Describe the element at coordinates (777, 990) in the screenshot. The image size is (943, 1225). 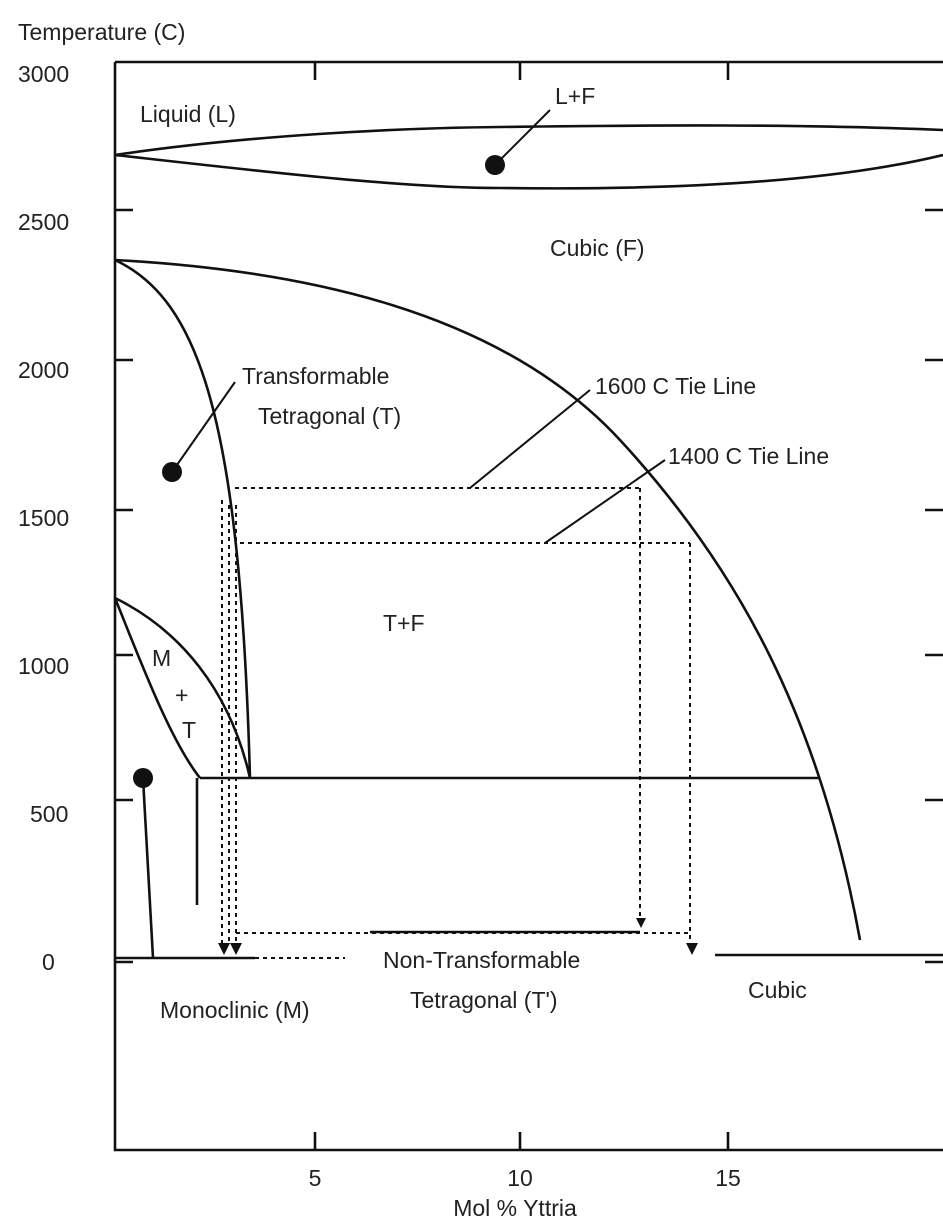
I see `region-label: Cubic` at that location.